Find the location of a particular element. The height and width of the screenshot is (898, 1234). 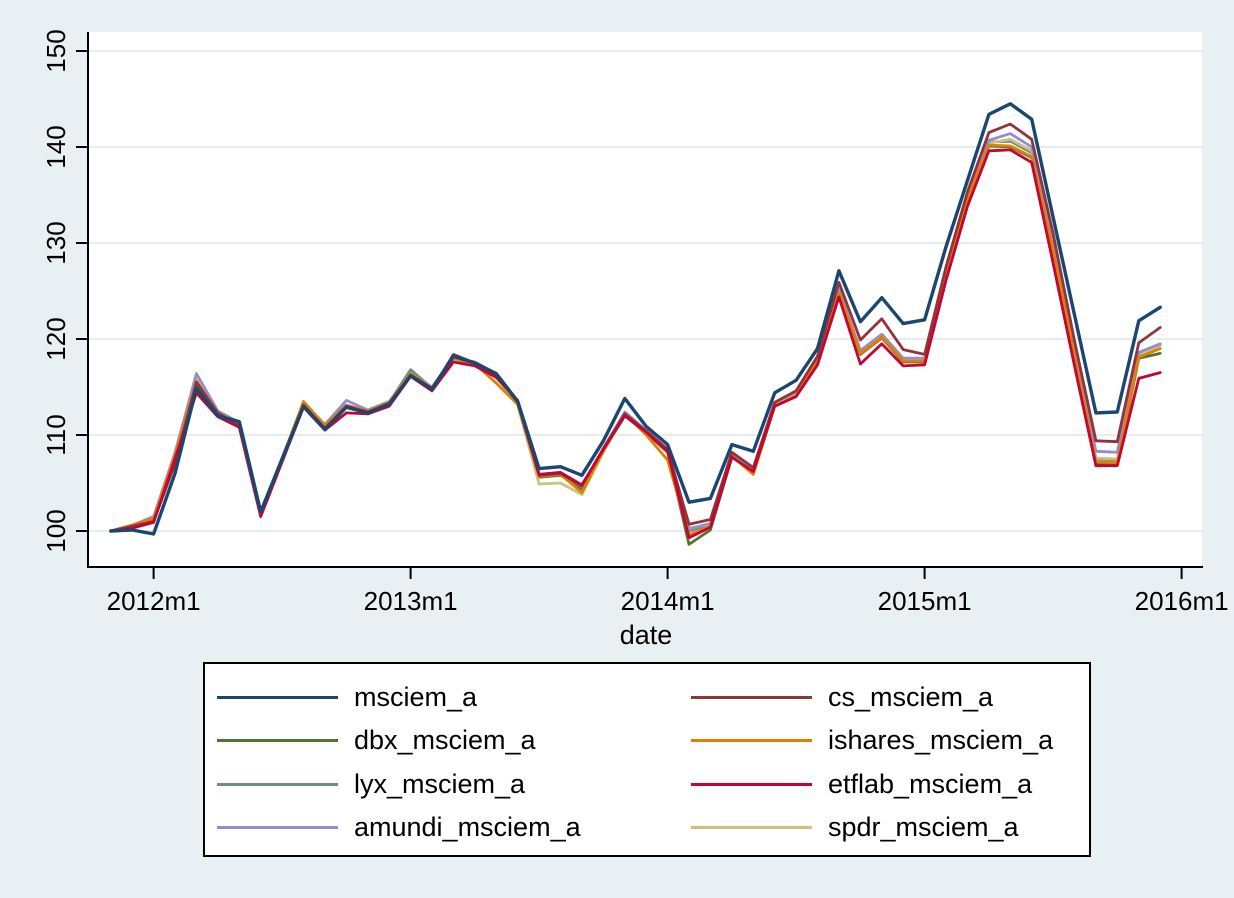

x-tick-label: 2016m1 is located at coordinates (1182, 601).